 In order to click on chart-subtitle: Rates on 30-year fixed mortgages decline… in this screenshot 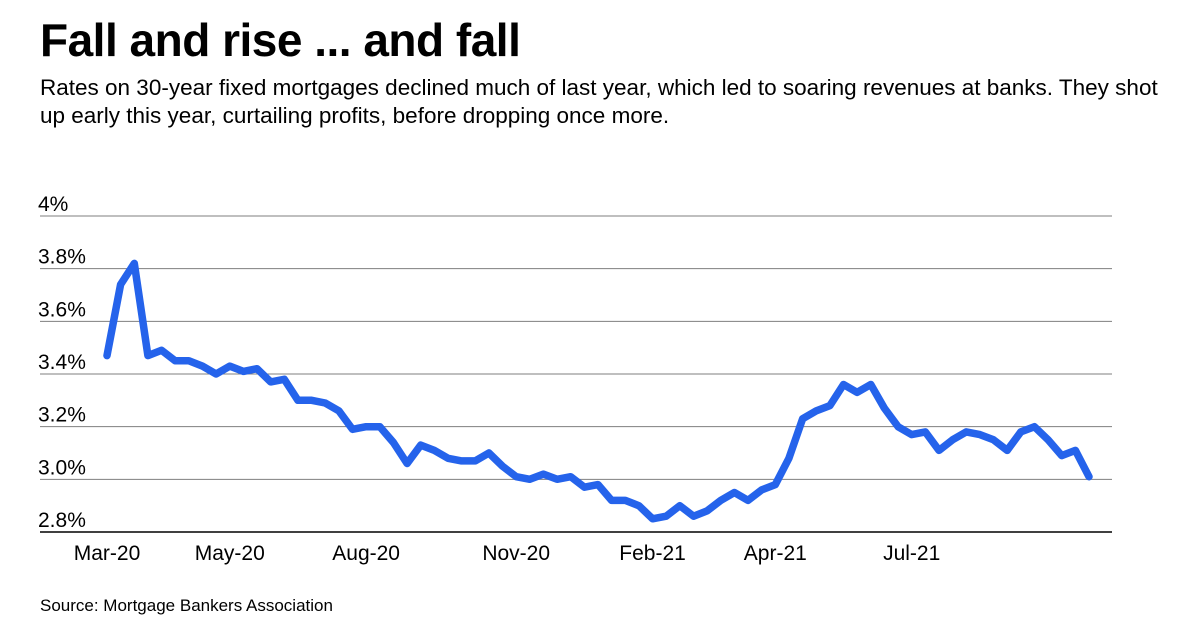, I will do `click(599, 101)`.